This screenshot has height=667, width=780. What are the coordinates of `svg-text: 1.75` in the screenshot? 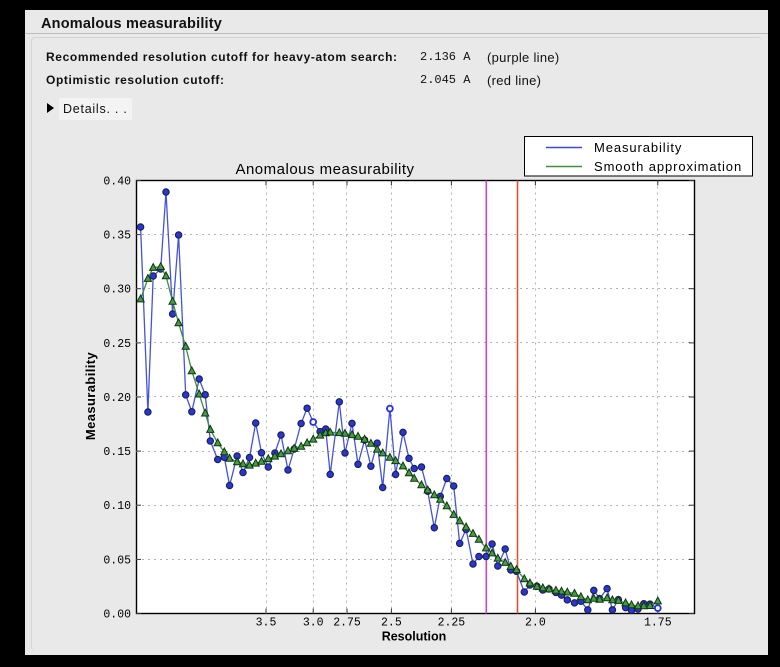 It's located at (658, 623).